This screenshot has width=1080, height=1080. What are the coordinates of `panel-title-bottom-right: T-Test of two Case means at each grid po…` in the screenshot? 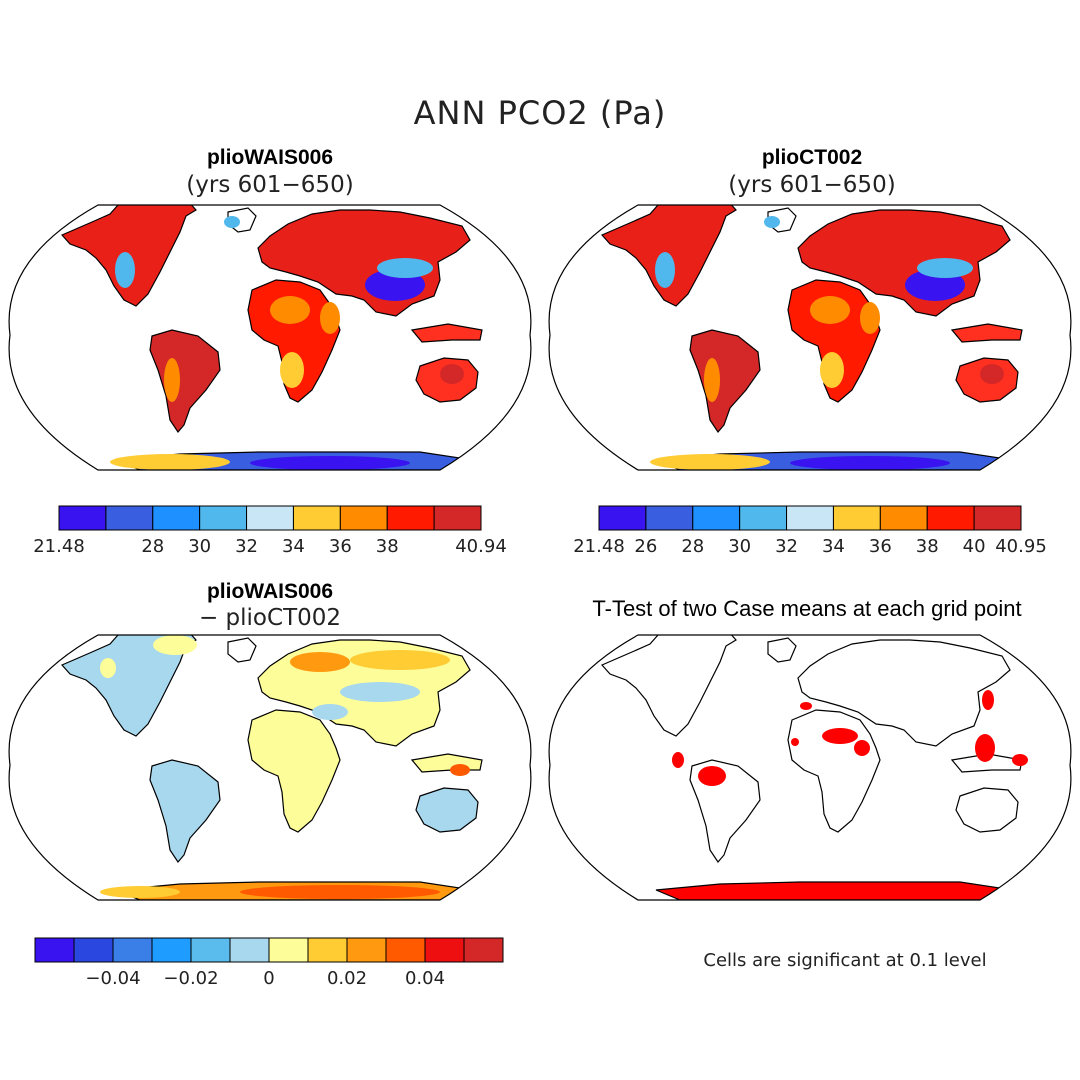 It's located at (807, 608).